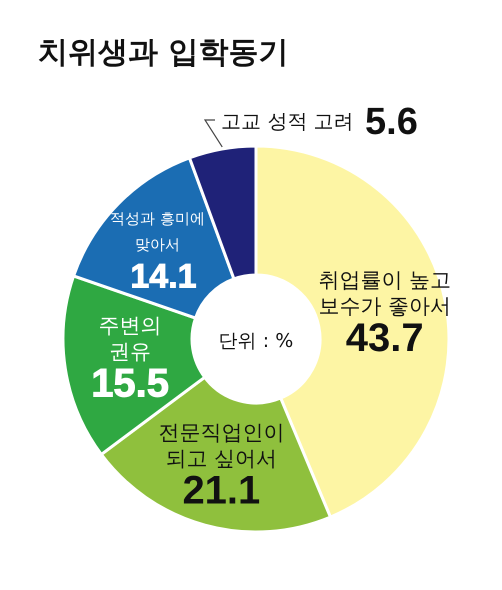 The image size is (502, 590). Describe the element at coordinates (221, 490) in the screenshot. I see `data-label: 21.1` at that location.